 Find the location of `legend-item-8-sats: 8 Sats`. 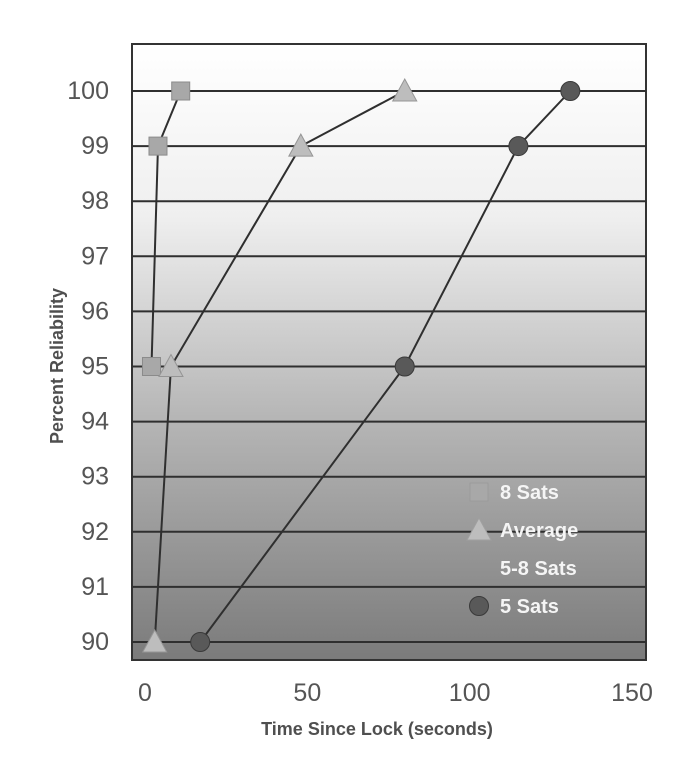

legend-item-8-sats: 8 Sats is located at coordinates (514, 493).